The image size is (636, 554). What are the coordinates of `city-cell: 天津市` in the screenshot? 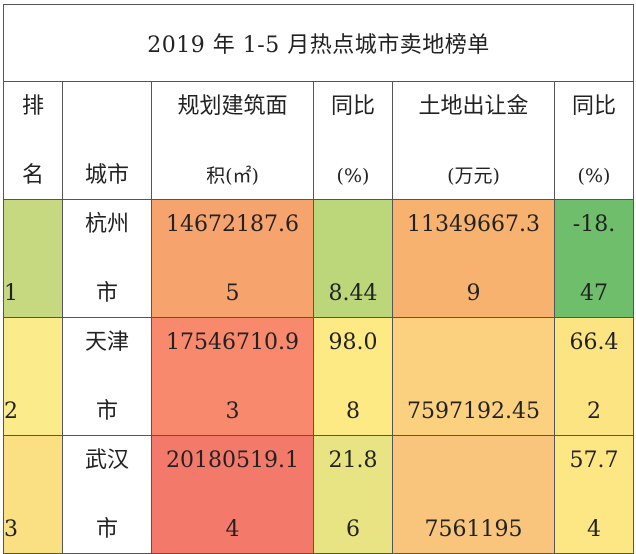 It's located at (107, 376).